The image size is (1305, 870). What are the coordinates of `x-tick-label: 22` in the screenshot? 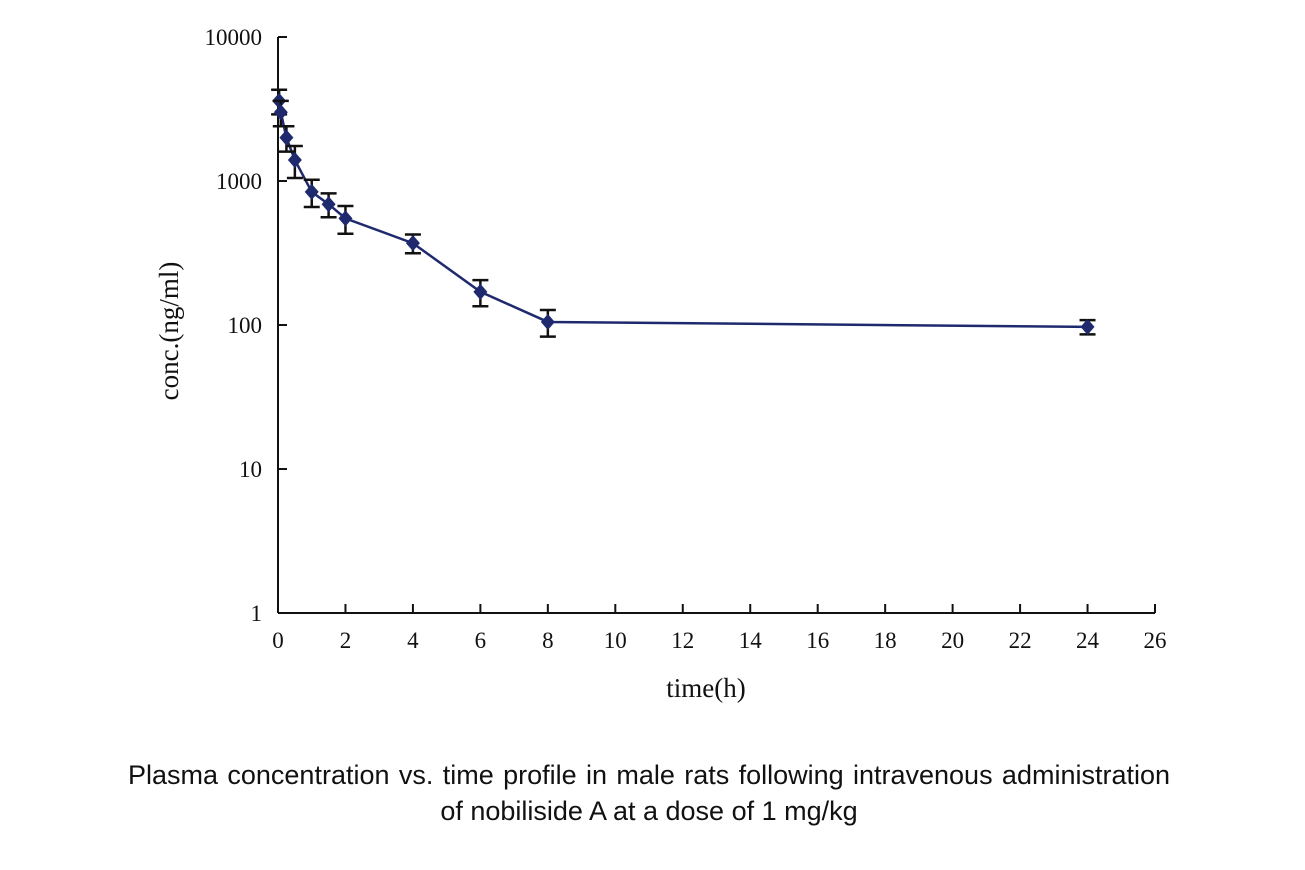 It's located at (1020, 640).